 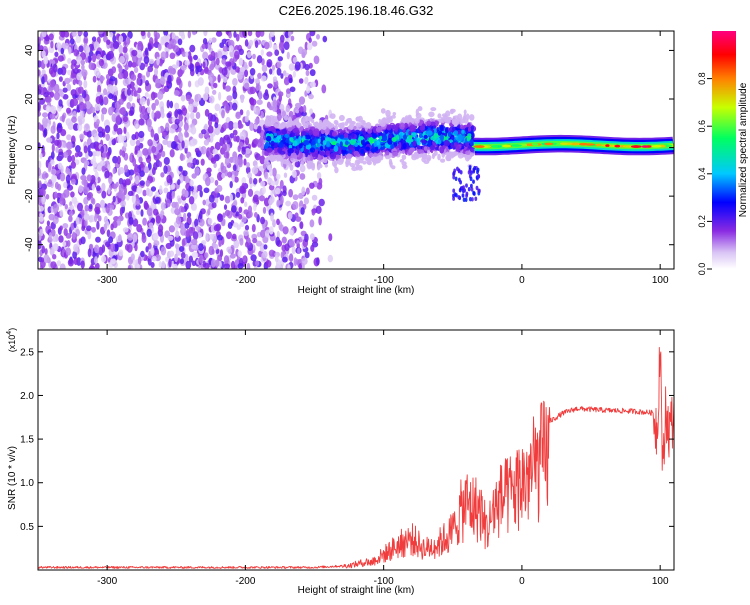 What do you see at coordinates (494, 146) in the screenshot?
I see `spectrogram-line-peak` at bounding box center [494, 146].